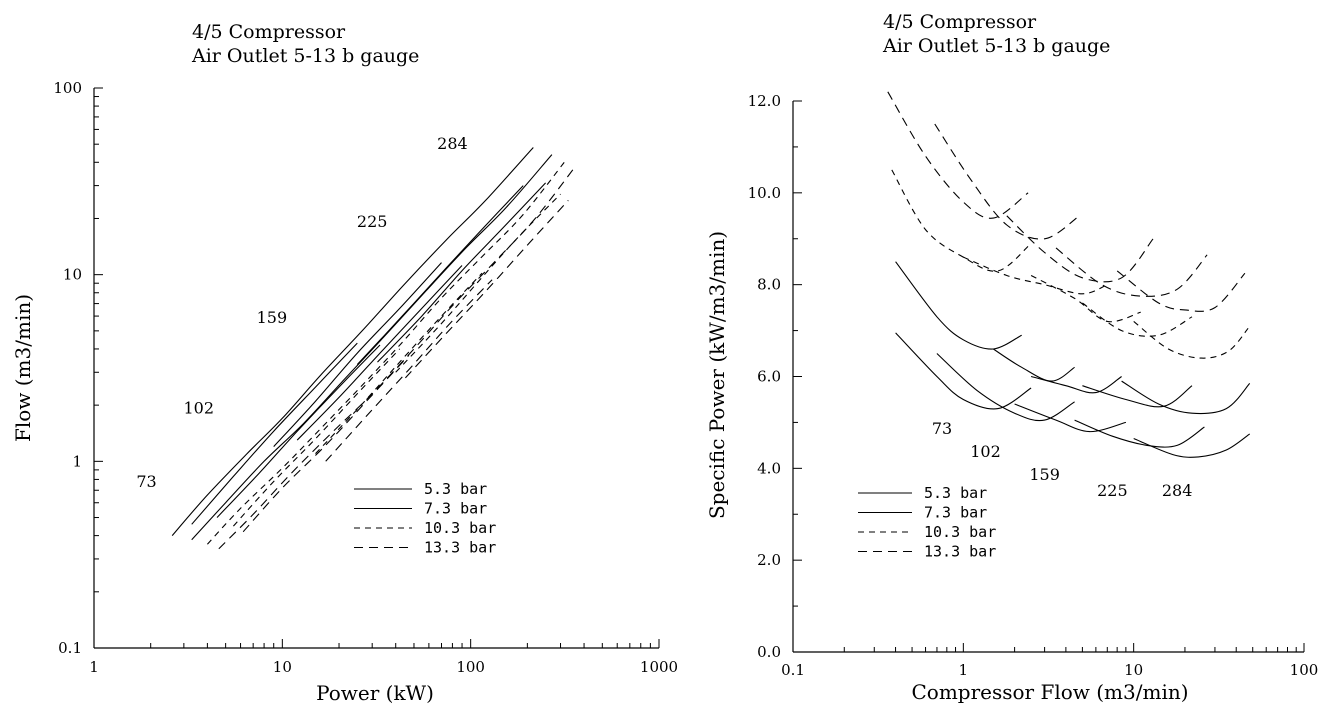  What do you see at coordinates (77, 461) in the screenshot?
I see `y-tick-label: 1` at bounding box center [77, 461].